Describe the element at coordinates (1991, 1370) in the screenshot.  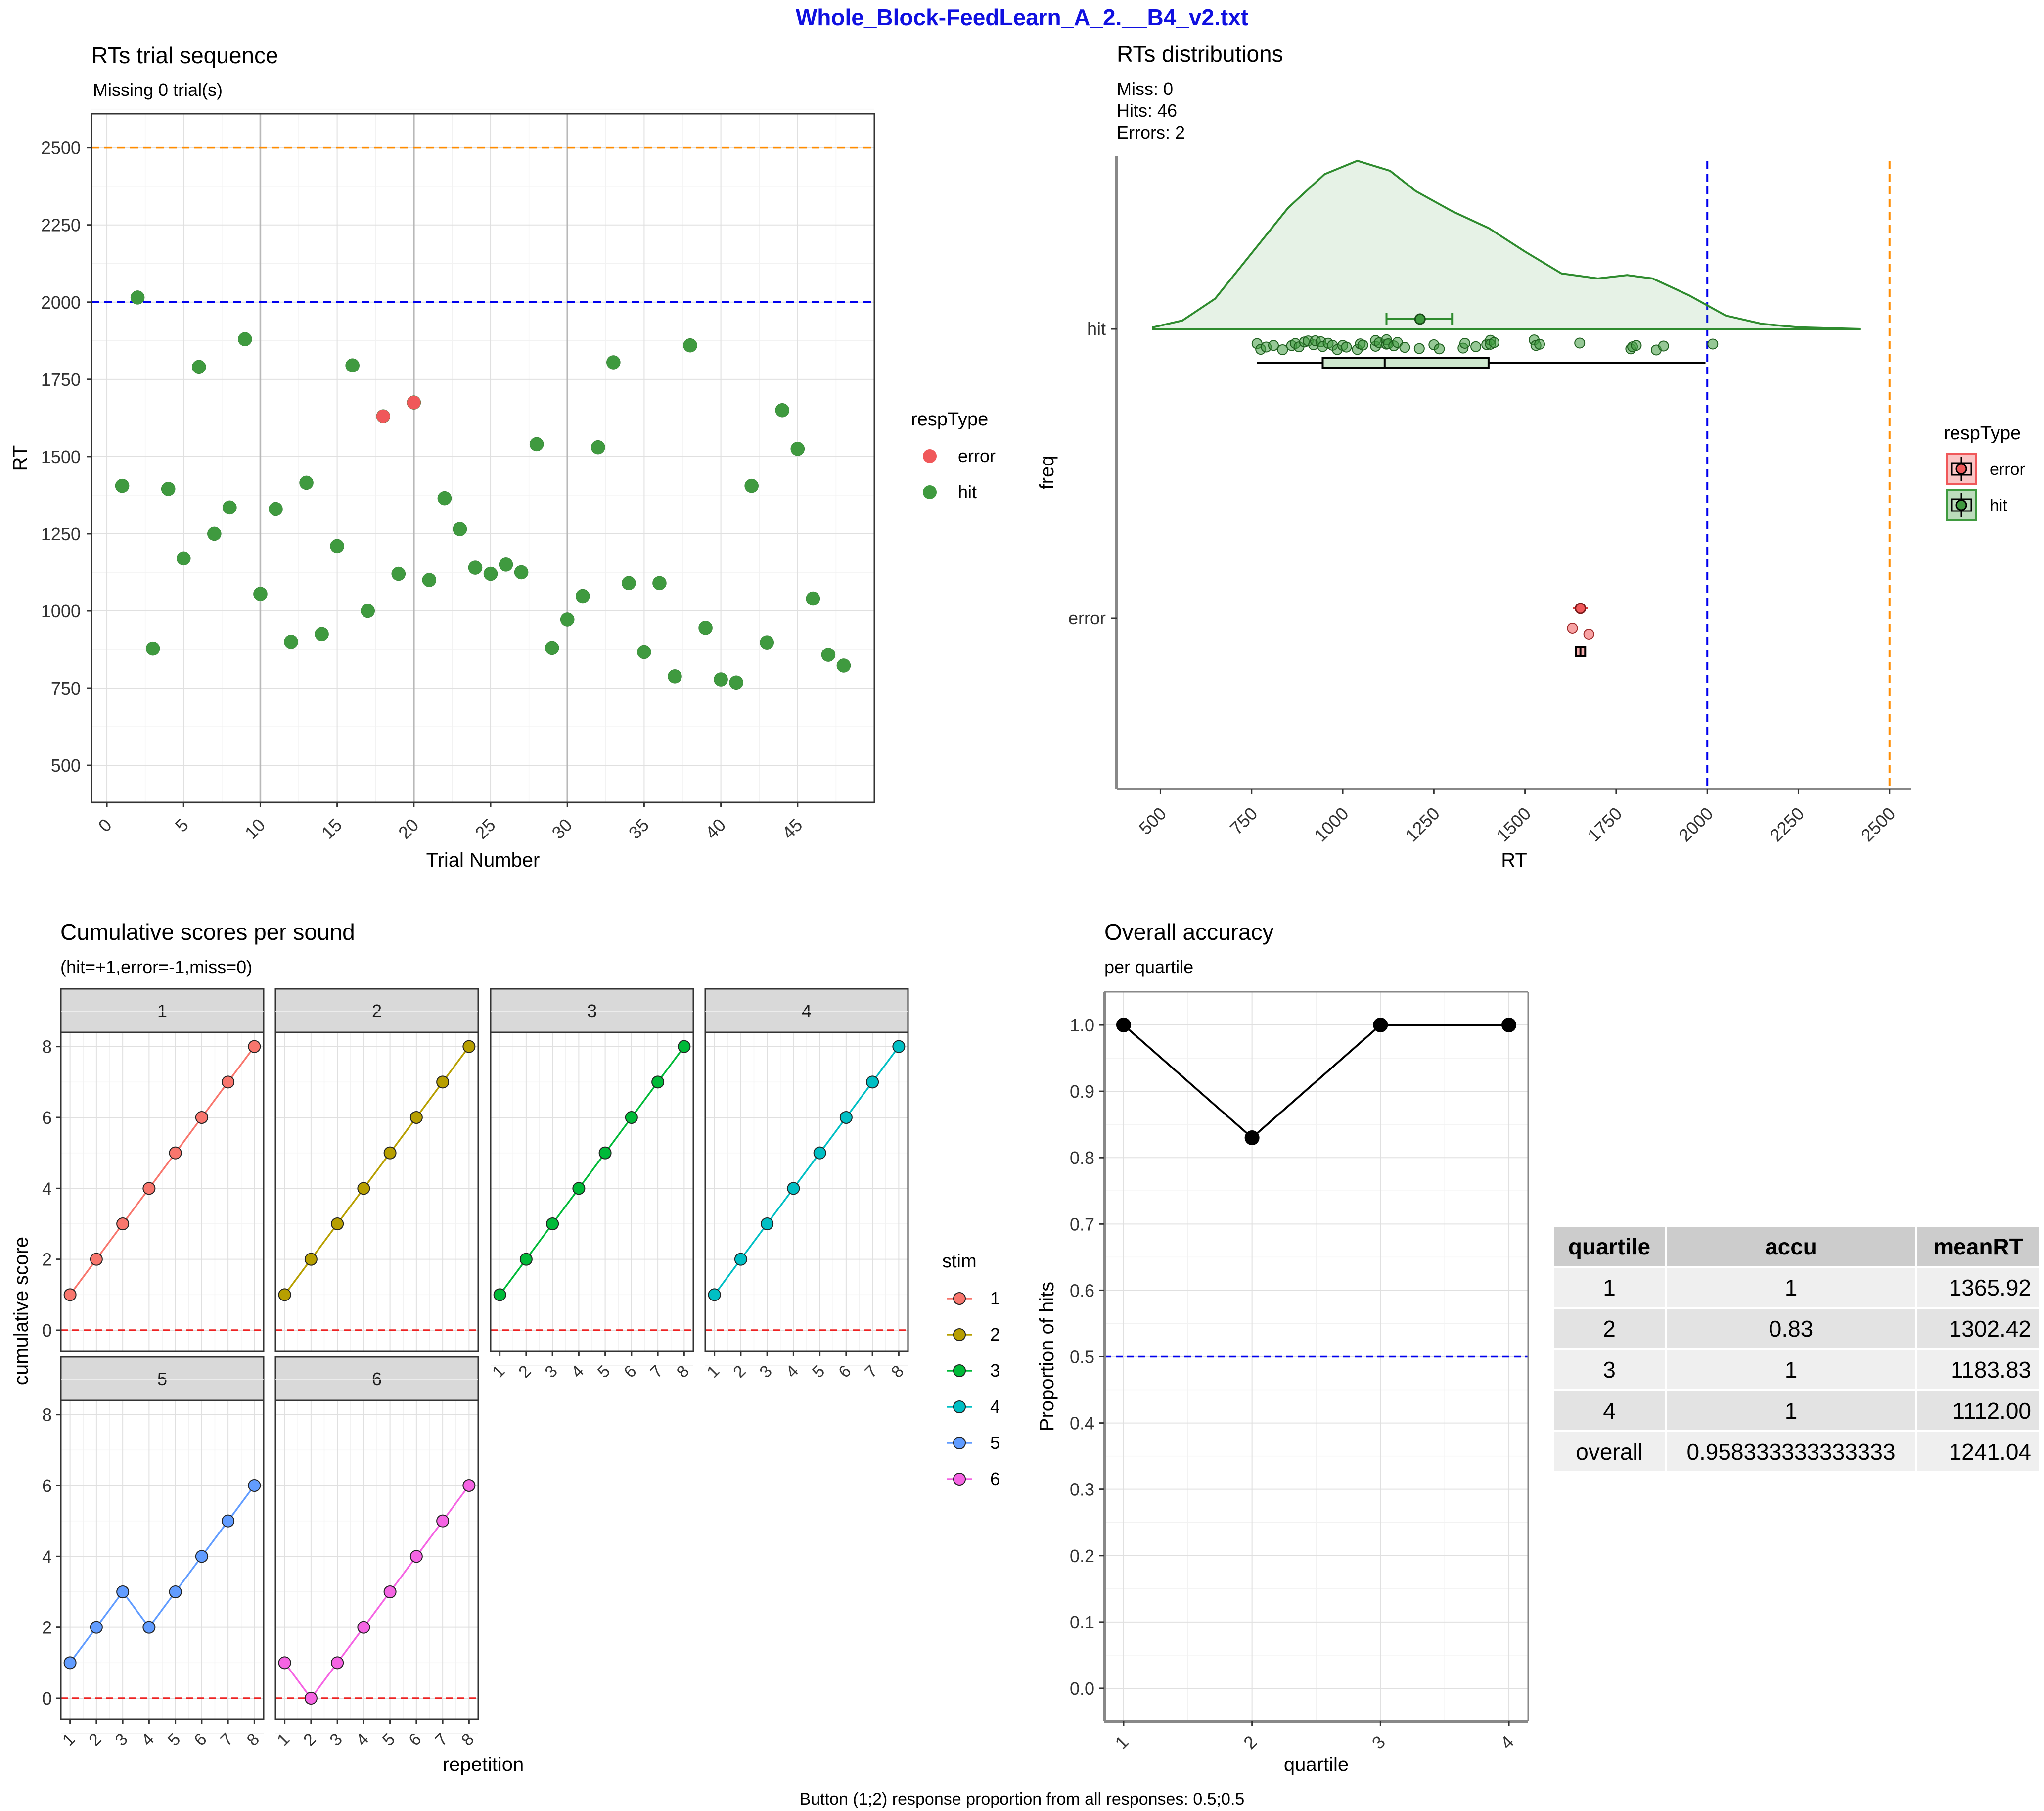
I see `table-cell-text: 1183.83` at that location.